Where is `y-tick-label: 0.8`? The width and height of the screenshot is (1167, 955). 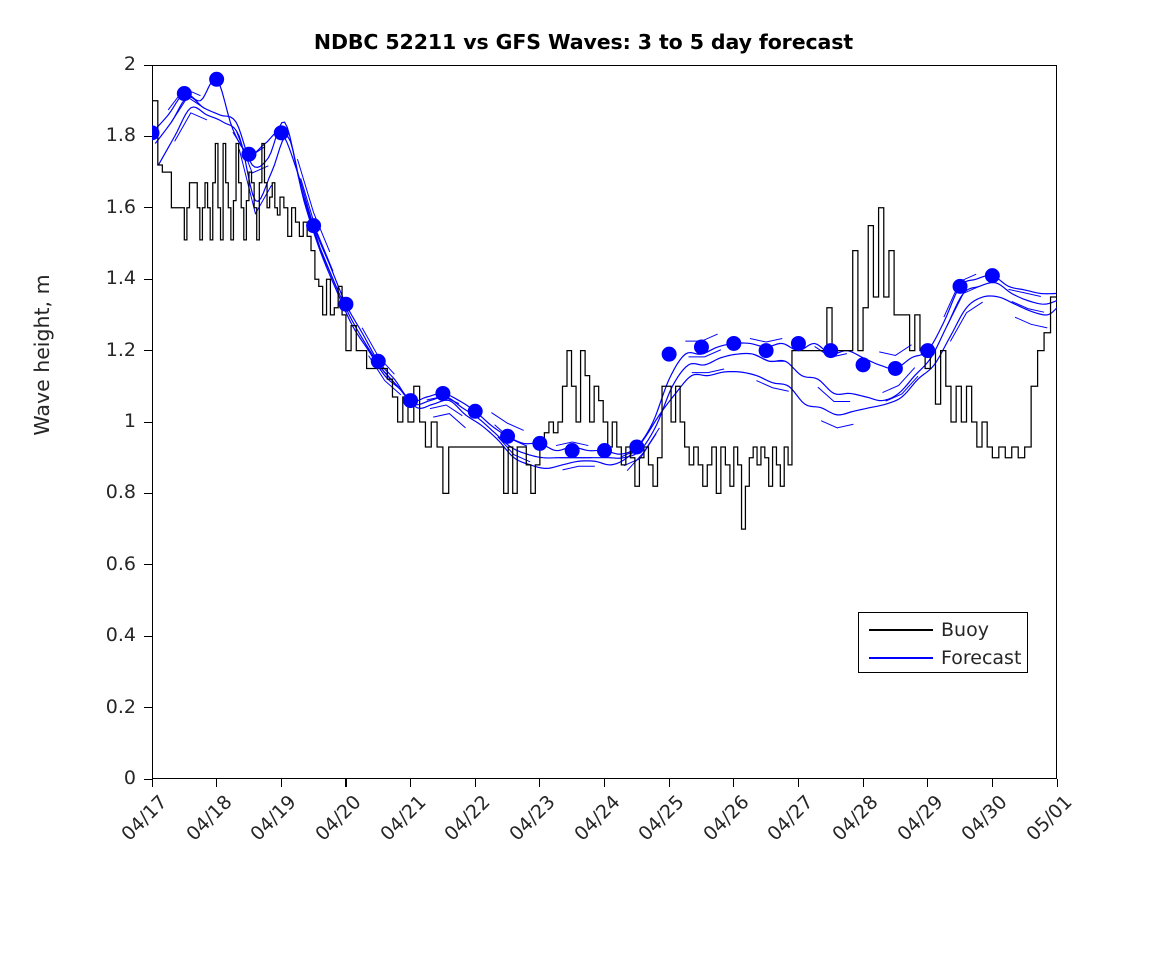
y-tick-label: 0.8 is located at coordinates (120, 492).